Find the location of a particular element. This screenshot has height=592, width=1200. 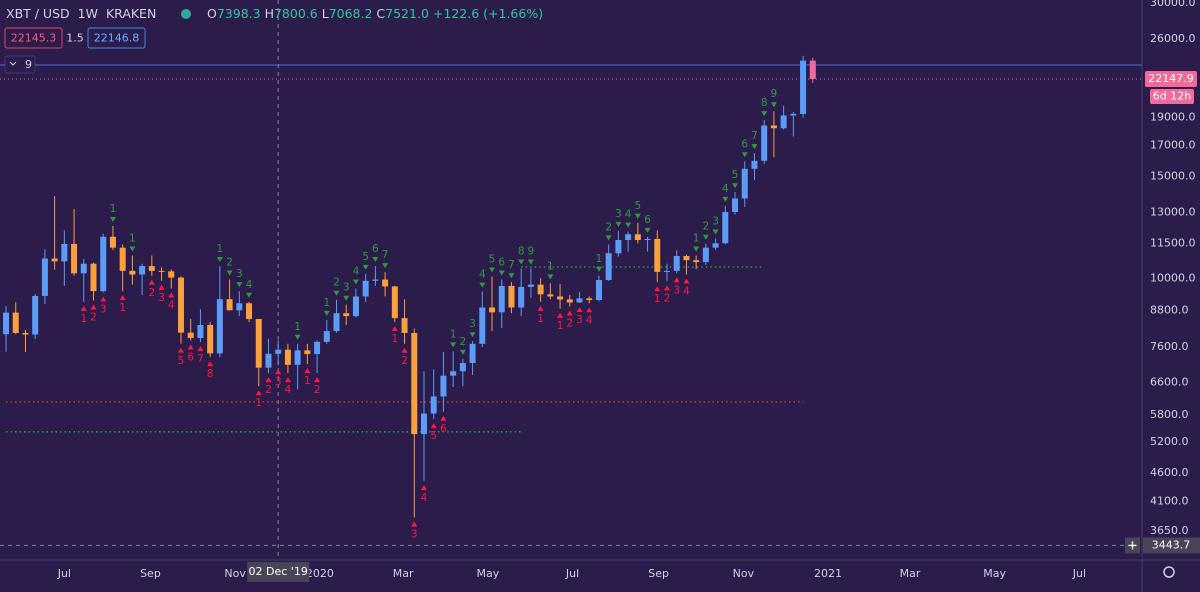

ask: 22146.8 is located at coordinates (117, 38).